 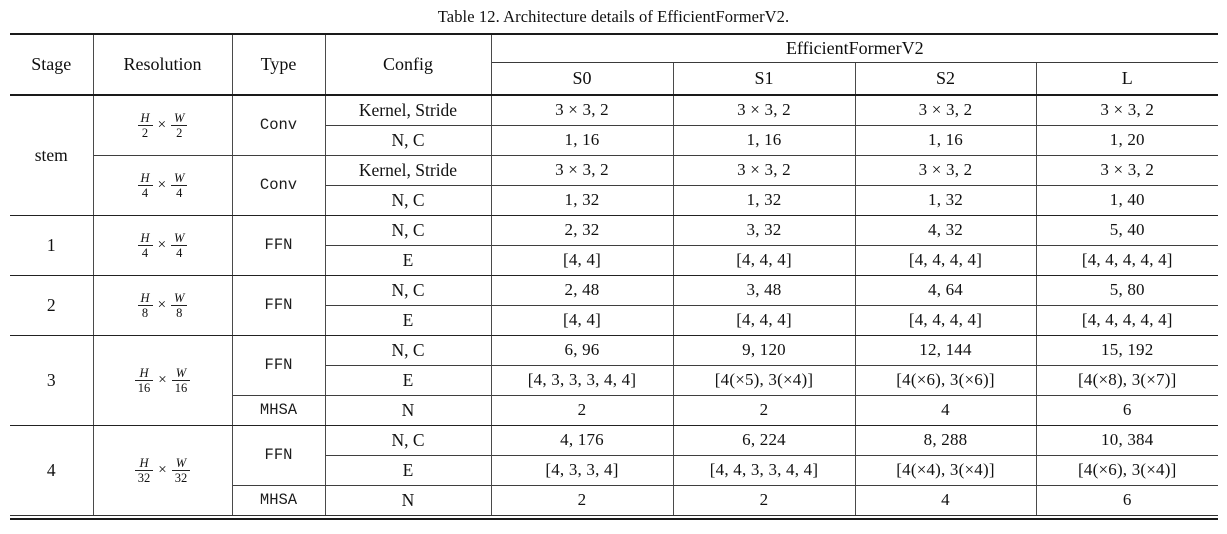 I want to click on col-header-stage: Stage, so click(x=52, y=65).